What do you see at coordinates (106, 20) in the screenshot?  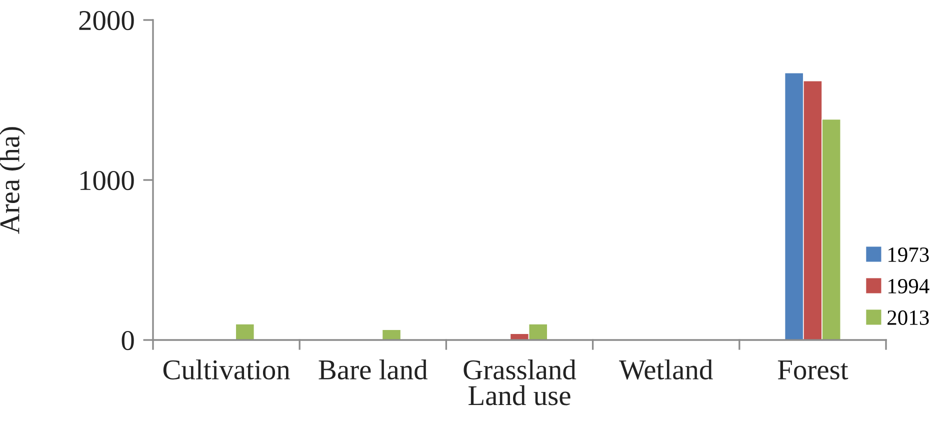 I see `y-tick-label: 2000` at bounding box center [106, 20].